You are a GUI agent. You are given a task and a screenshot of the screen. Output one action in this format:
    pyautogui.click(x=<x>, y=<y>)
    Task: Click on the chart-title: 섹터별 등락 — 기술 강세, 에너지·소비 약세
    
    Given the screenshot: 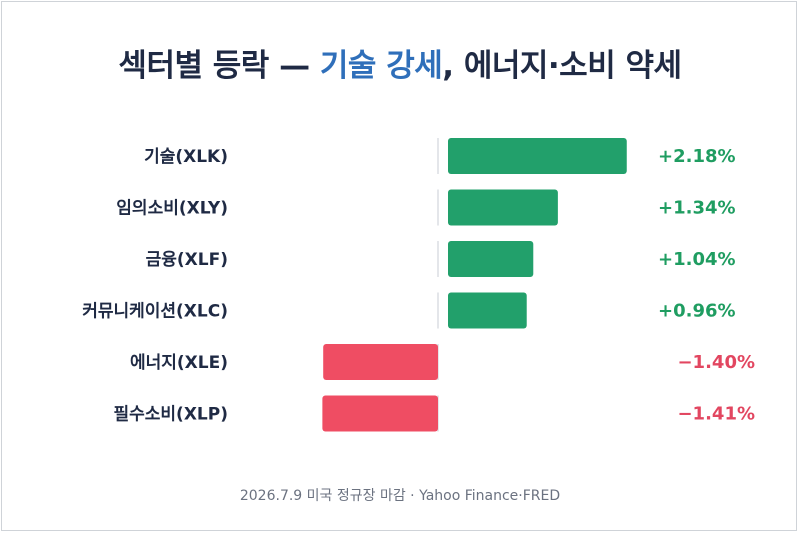 What is the action you would take?
    pyautogui.click(x=400, y=62)
    